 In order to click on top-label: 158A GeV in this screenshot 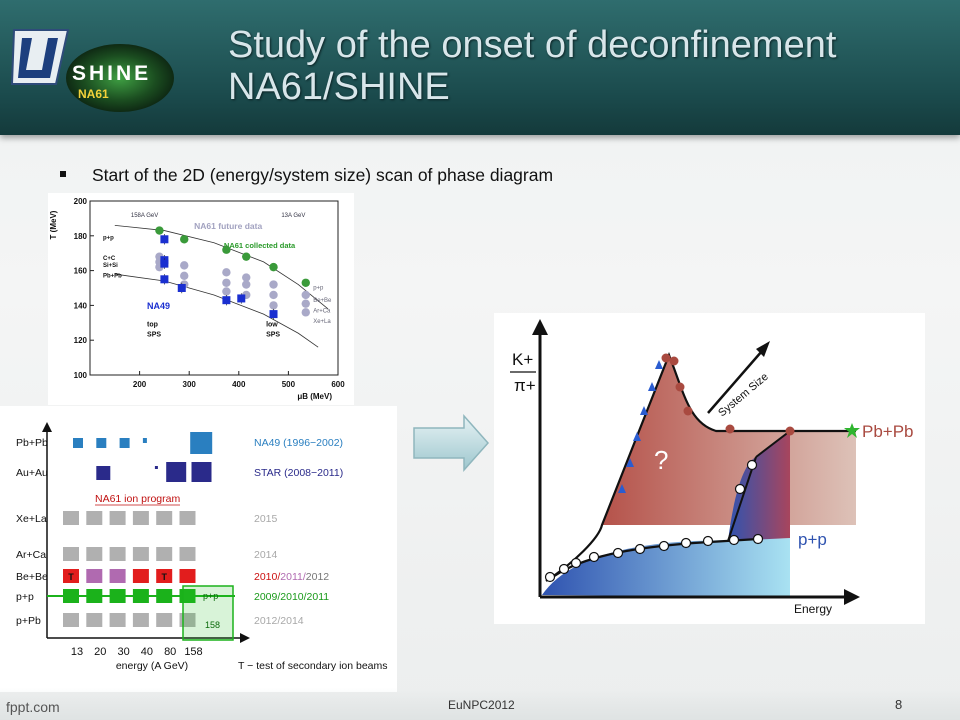, I will do `click(144, 216)`.